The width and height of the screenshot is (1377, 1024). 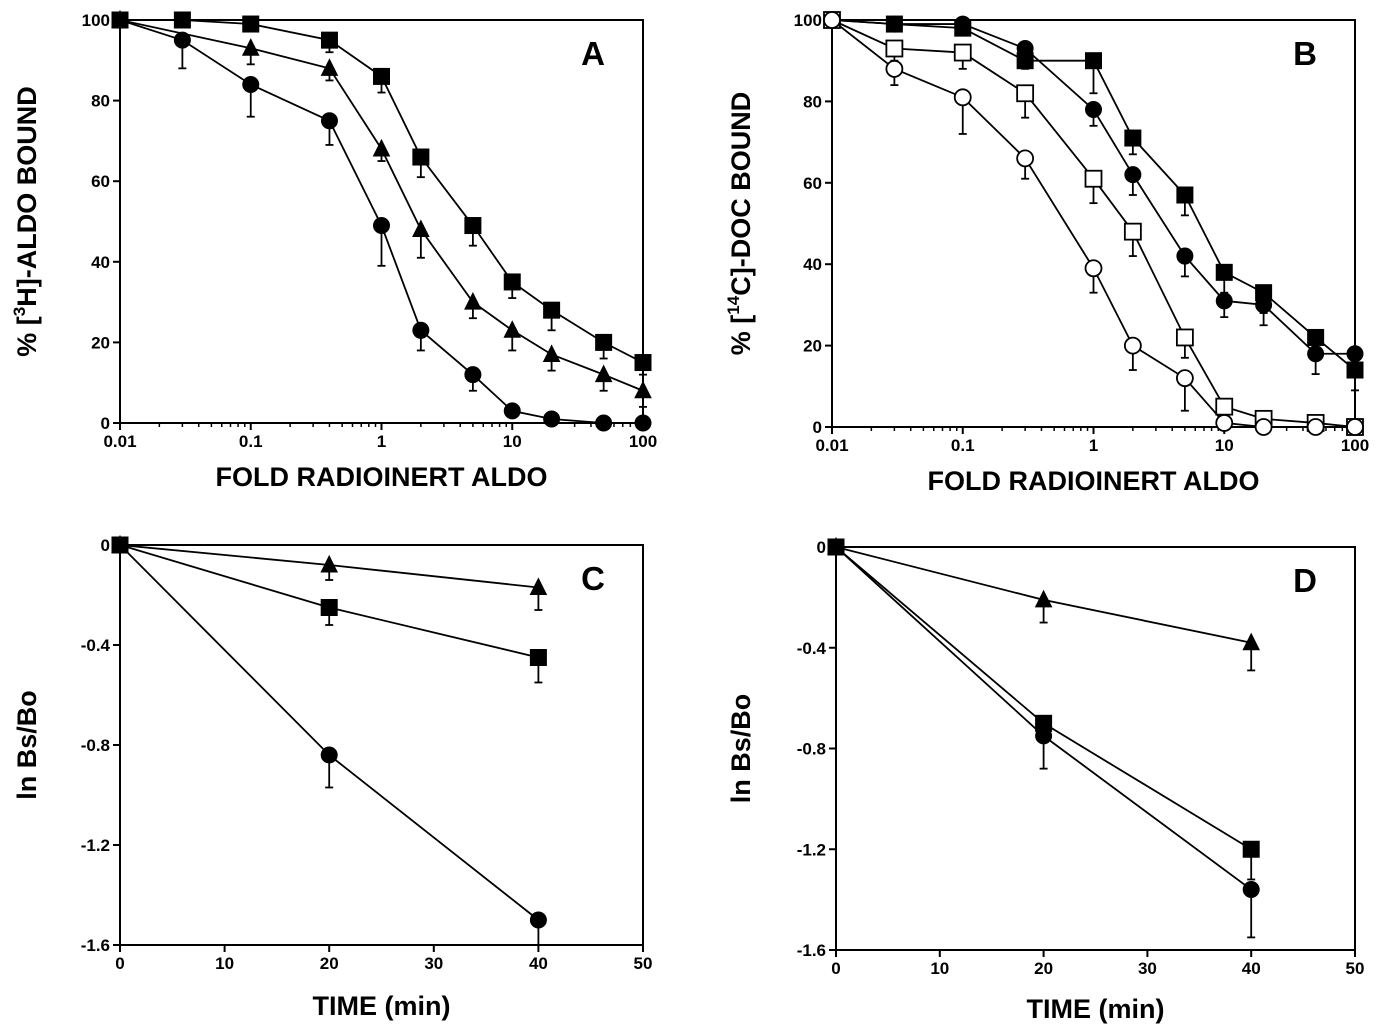 What do you see at coordinates (27, 196) in the screenshot?
I see `y-axis-title-part: H]-ALDO BOUND` at bounding box center [27, 196].